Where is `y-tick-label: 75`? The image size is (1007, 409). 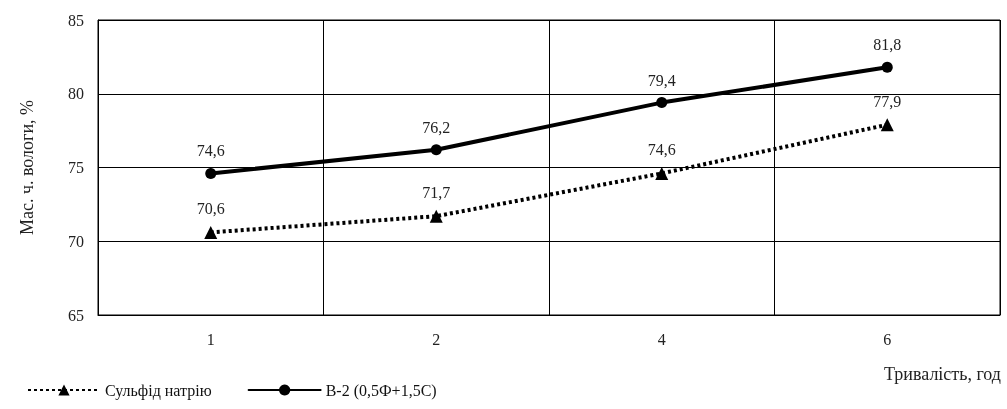
y-tick-label: 75 is located at coordinates (76, 167).